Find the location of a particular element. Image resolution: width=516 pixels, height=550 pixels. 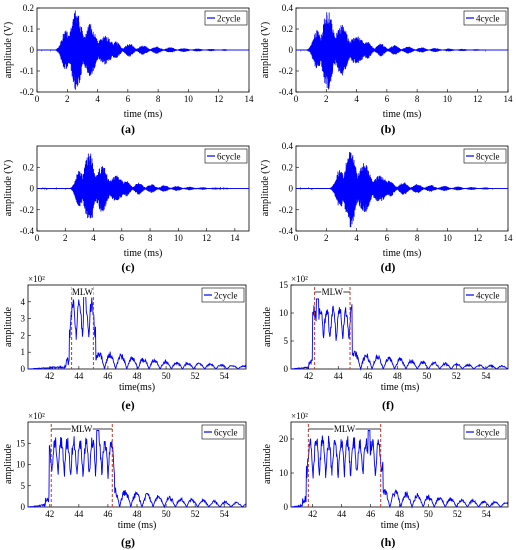

legend: 2cycle is located at coordinates (223, 295).